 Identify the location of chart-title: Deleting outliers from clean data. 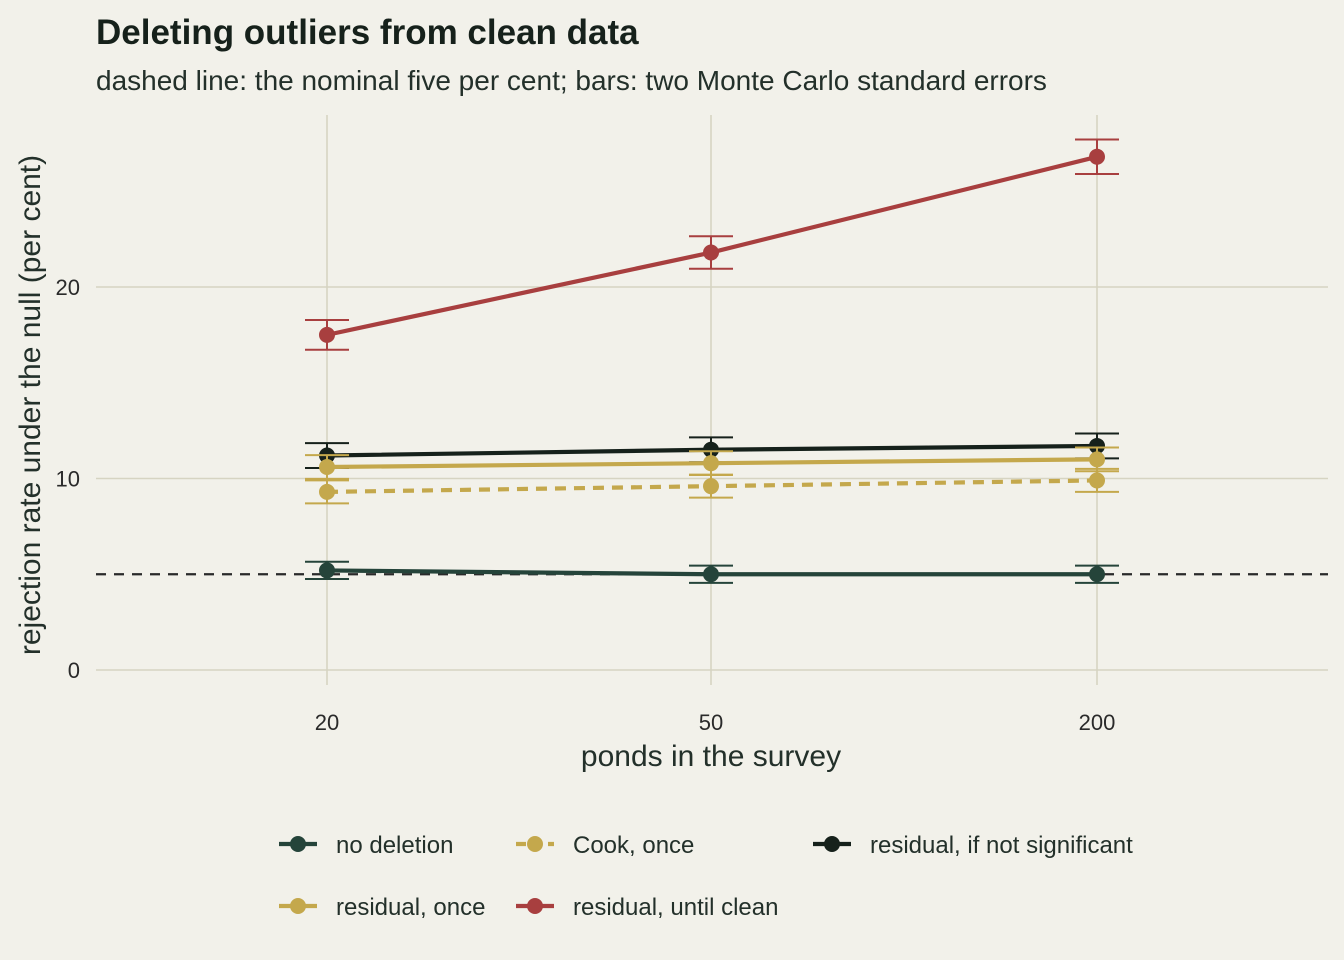
(367, 32).